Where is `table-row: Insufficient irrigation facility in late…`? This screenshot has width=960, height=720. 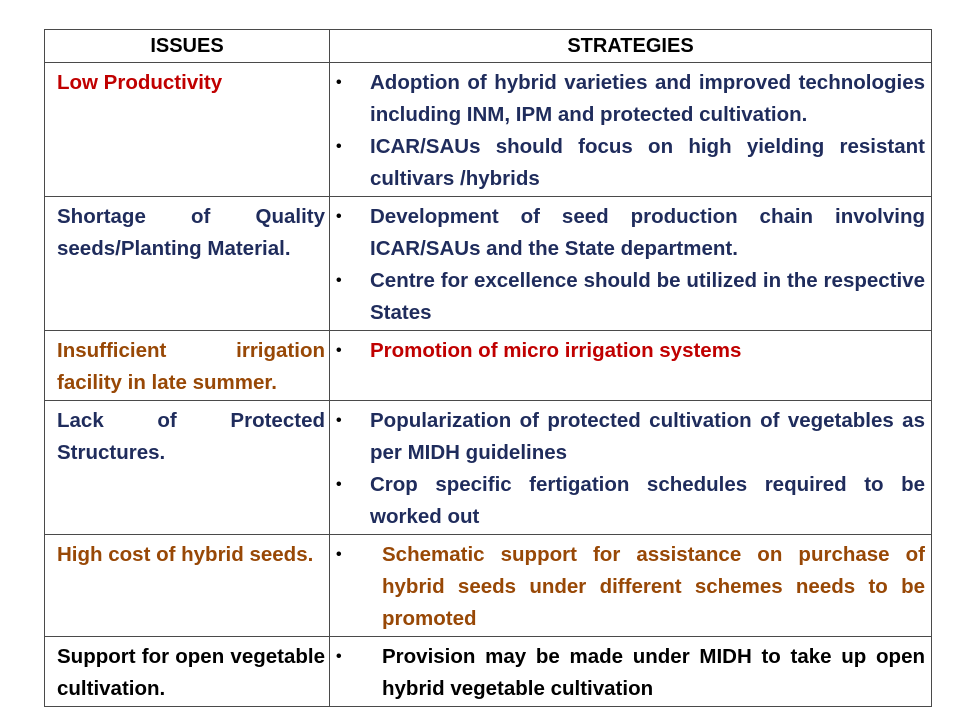
table-row: Insufficient irrigation facility in late… is located at coordinates (488, 365).